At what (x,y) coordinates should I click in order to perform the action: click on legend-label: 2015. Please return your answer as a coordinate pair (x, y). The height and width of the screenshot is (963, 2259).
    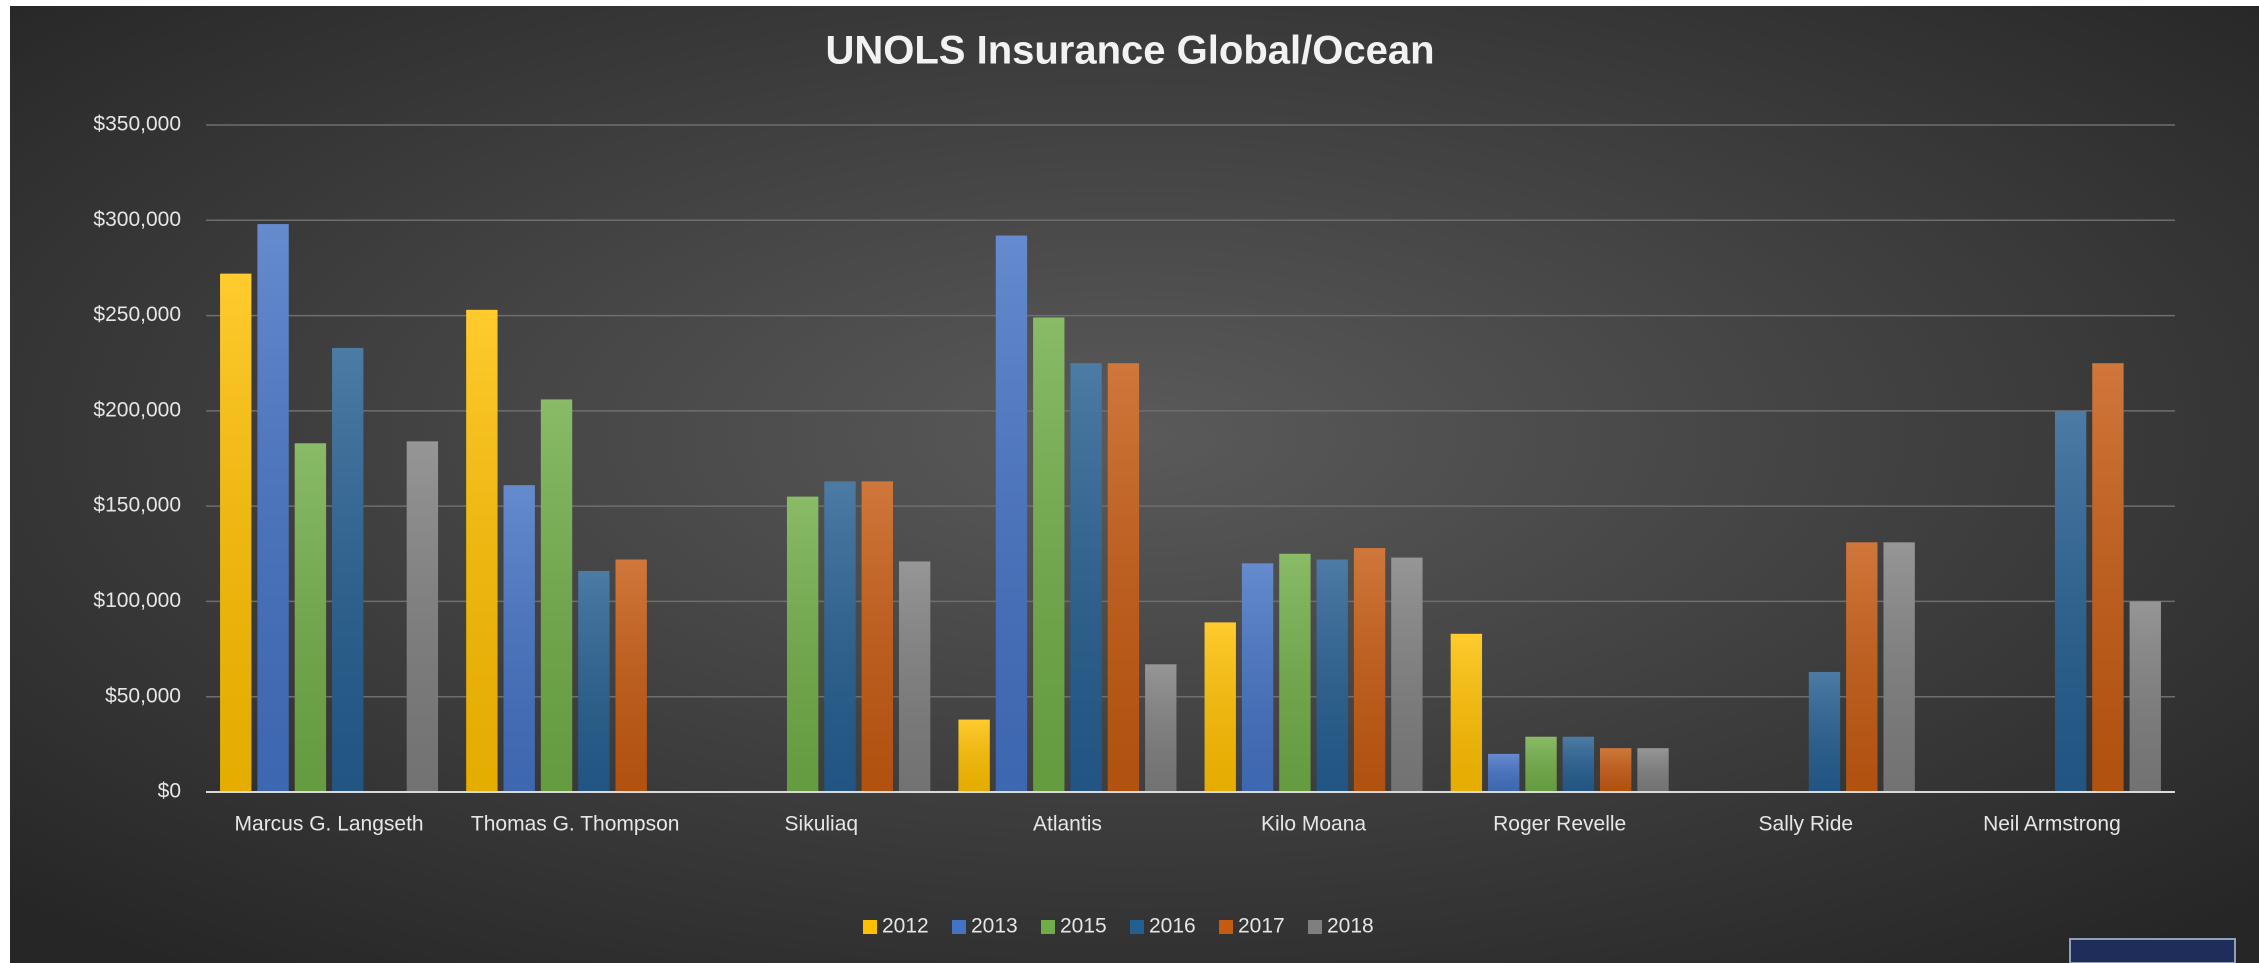
    Looking at the image, I should click on (1083, 926).